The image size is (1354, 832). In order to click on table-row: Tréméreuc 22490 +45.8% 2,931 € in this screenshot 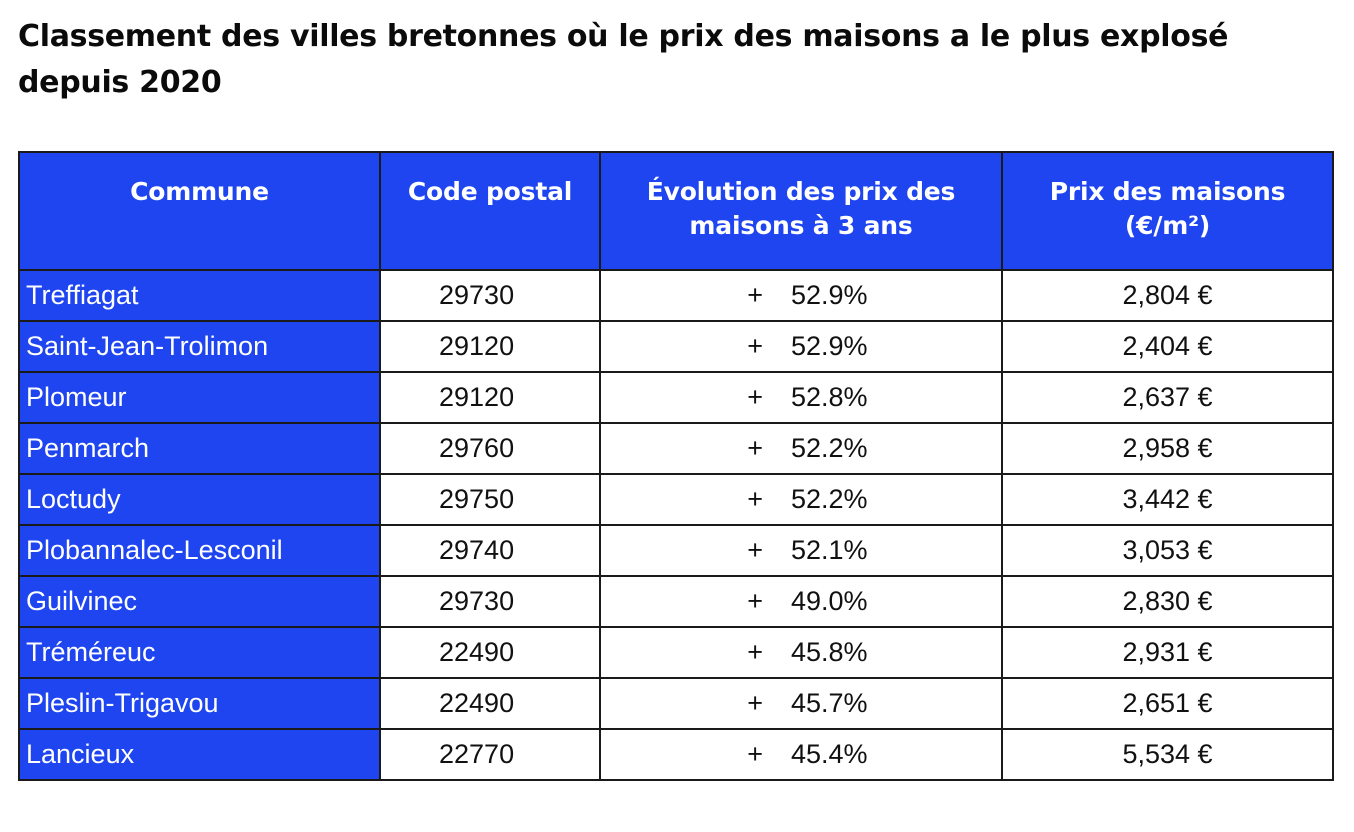, I will do `click(676, 652)`.